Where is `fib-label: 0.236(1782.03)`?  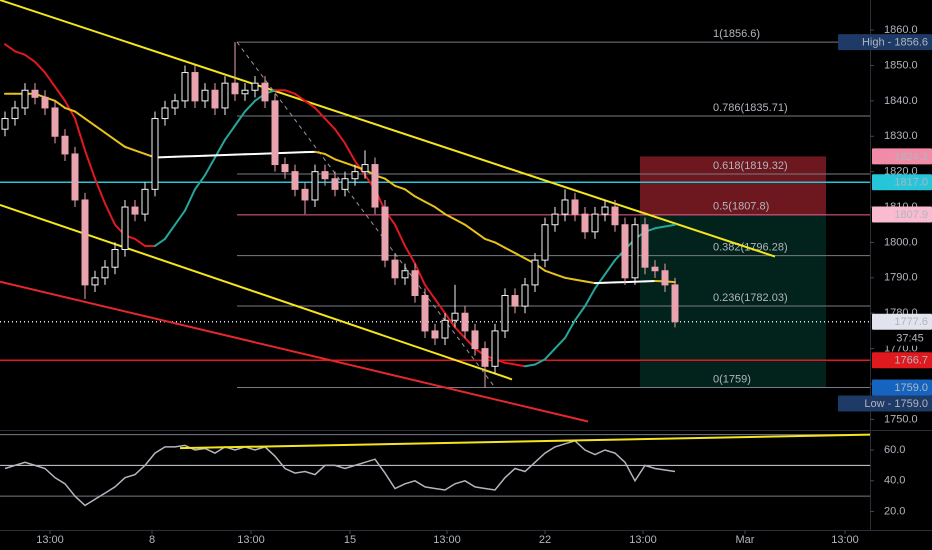
fib-label: 0.236(1782.03) is located at coordinates (750, 298).